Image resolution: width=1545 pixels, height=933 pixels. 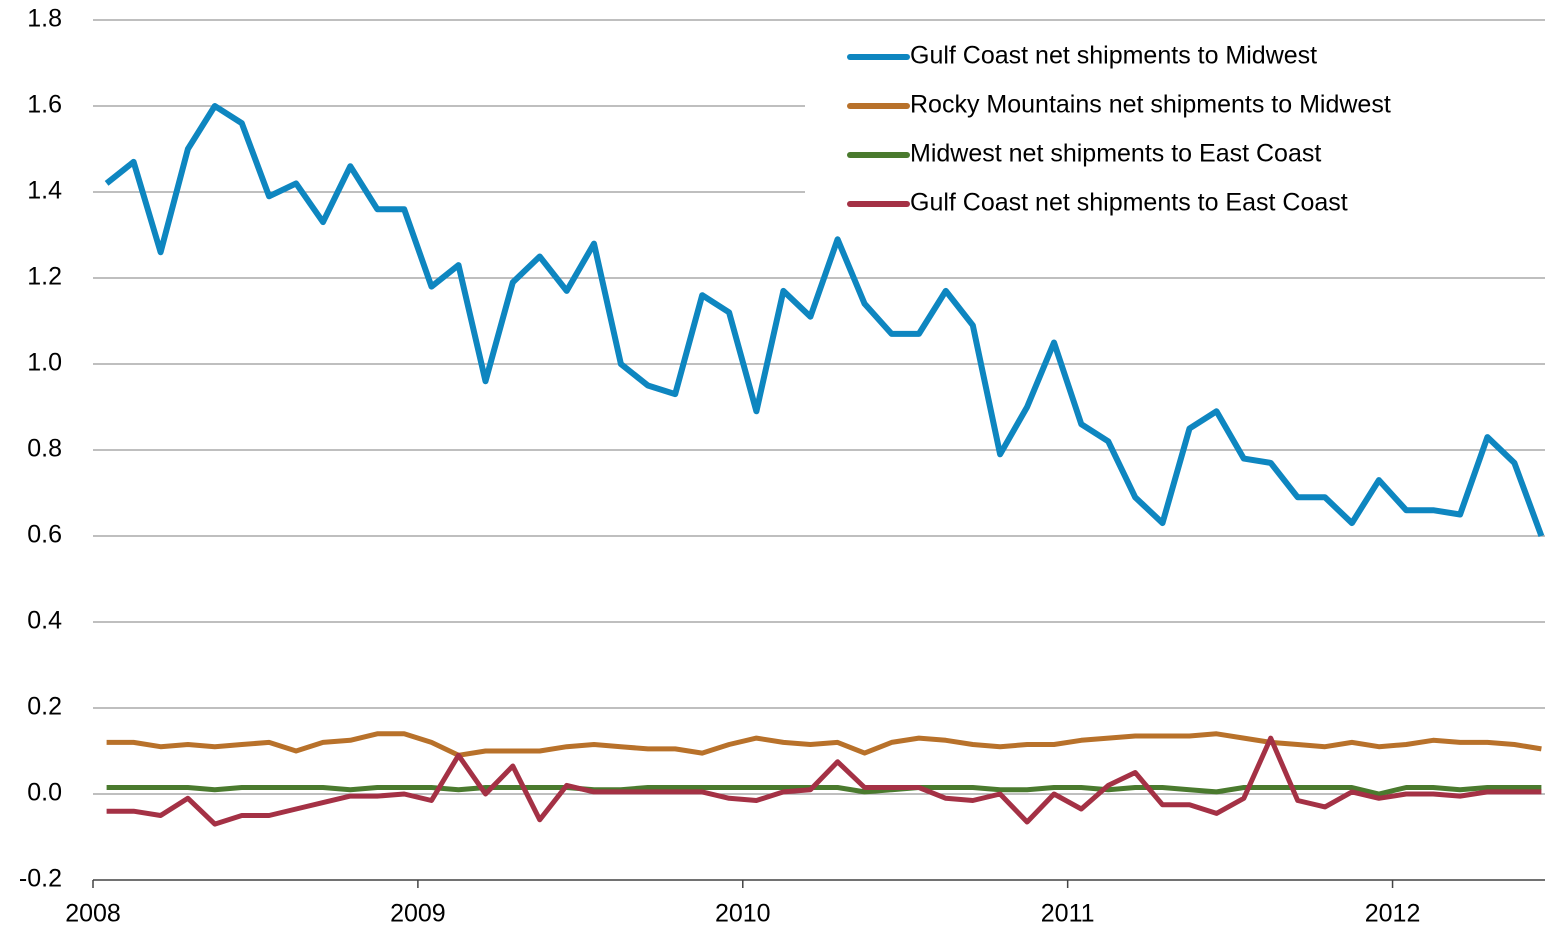 What do you see at coordinates (40, 879) in the screenshot?
I see `y-tick-label: -0.2` at bounding box center [40, 879].